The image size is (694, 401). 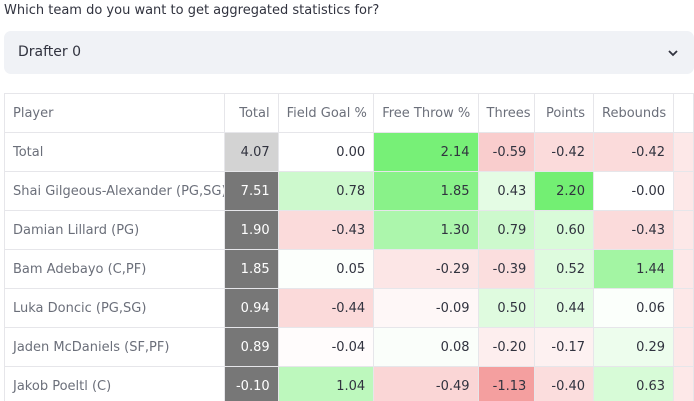 What do you see at coordinates (251, 230) in the screenshot?
I see `stat-cell: 1.90` at bounding box center [251, 230].